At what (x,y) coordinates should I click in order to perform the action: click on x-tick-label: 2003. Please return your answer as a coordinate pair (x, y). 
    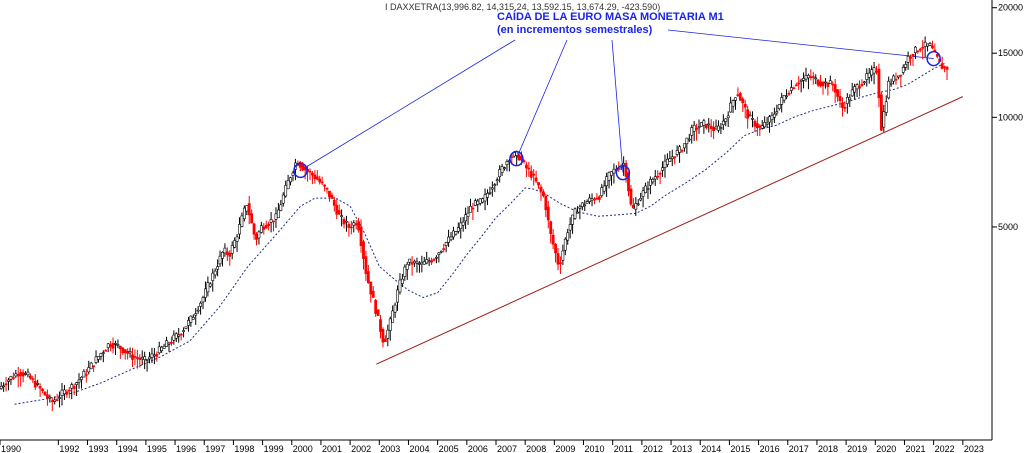
    Looking at the image, I should click on (390, 448).